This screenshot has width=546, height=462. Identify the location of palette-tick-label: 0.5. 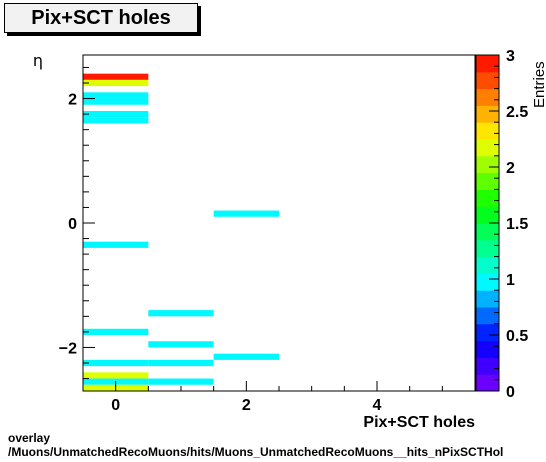
(517, 336).